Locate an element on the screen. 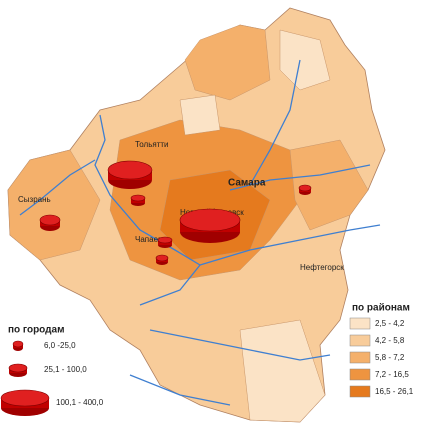 This screenshot has width=427, height=430. legend-label: 2,5 - 4,2 is located at coordinates (390, 323).